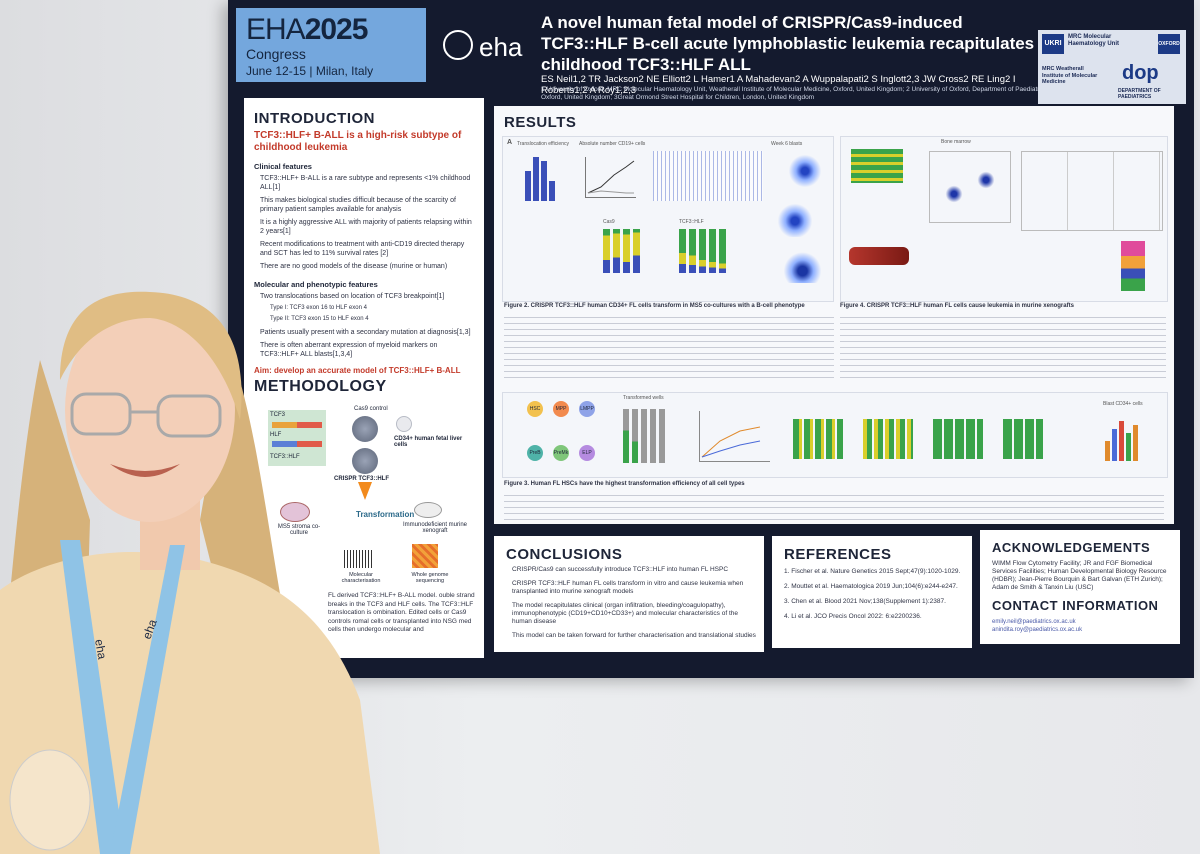 This screenshot has width=1200, height=854. What do you see at coordinates (276, 29) in the screenshot?
I see `conference-name: EHA` at bounding box center [276, 29].